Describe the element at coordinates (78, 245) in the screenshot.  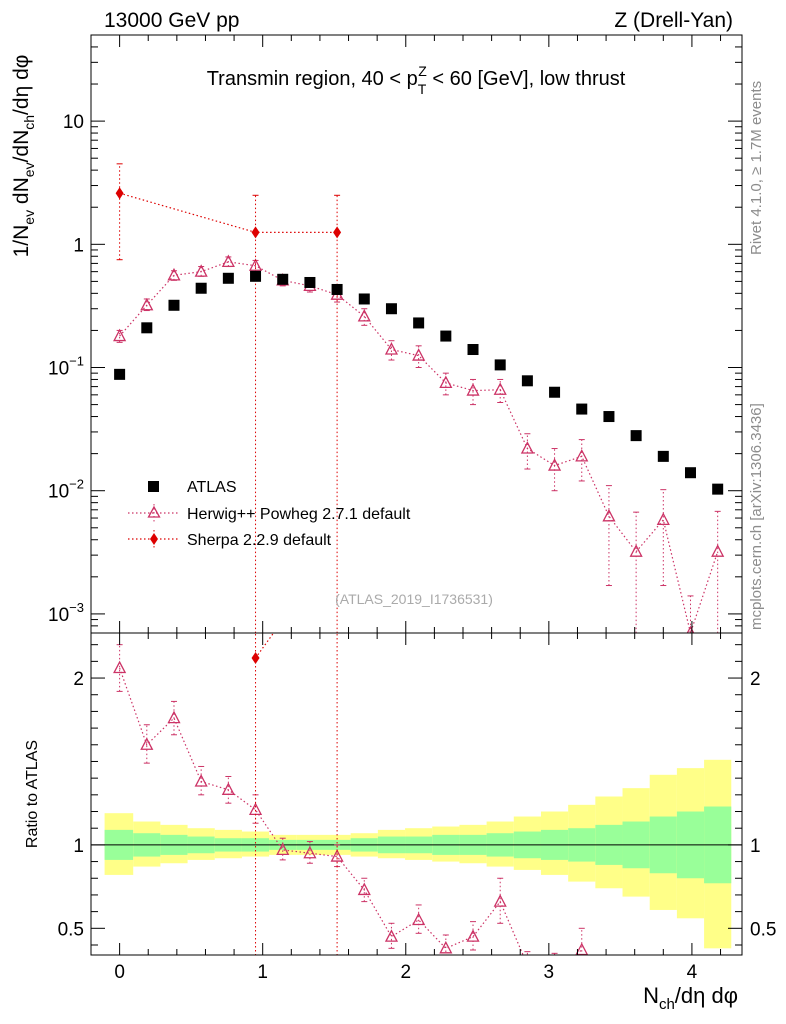
I see `y-tick-label-main-1: 1` at that location.